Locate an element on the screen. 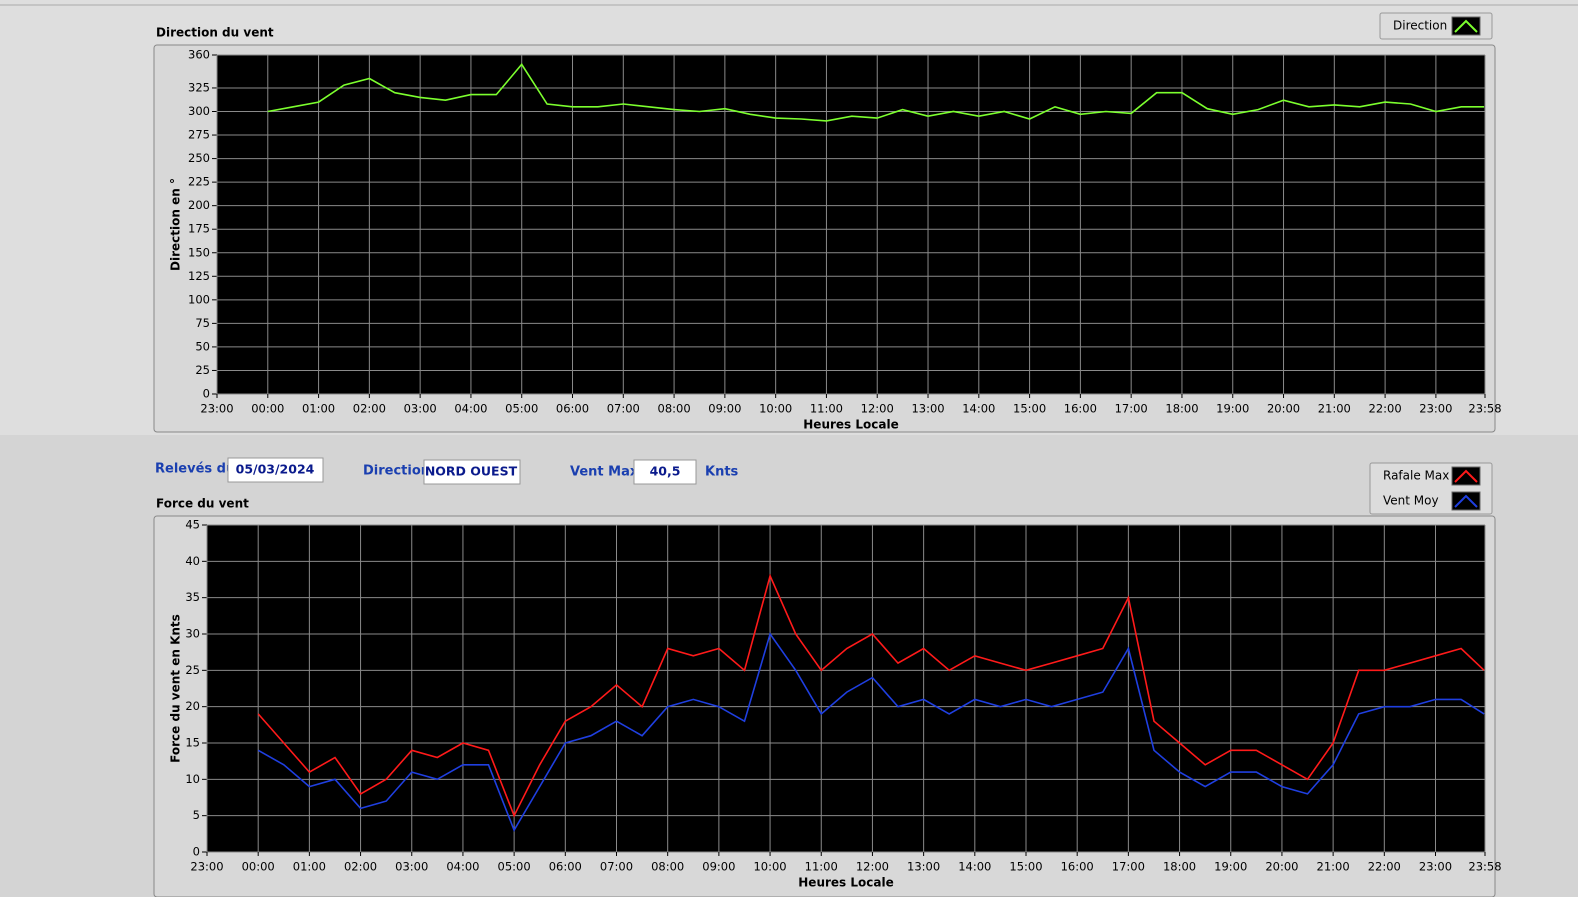 The width and height of the screenshot is (1578, 897). y-tick-label: 10 is located at coordinates (192, 779).